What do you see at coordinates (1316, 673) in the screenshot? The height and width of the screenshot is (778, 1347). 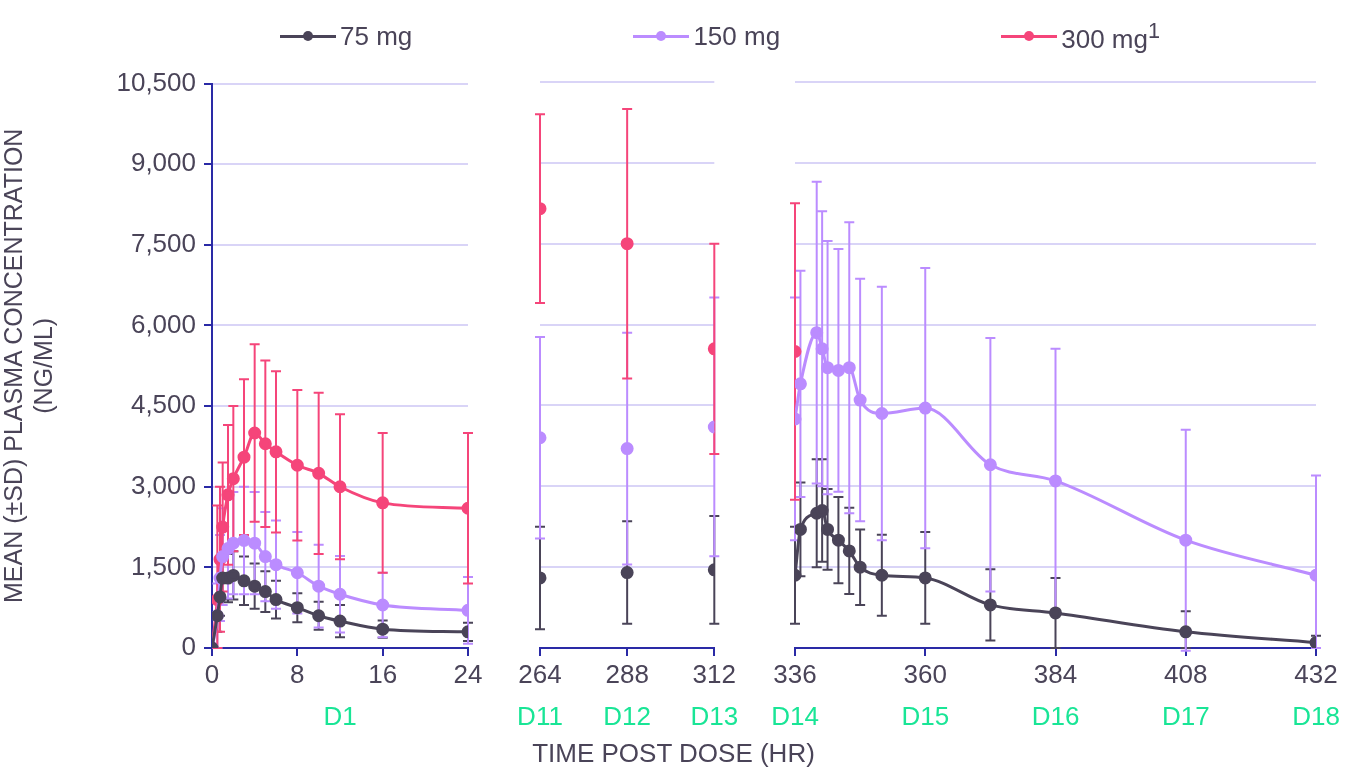 I see `x-tick-label: 432` at bounding box center [1316, 673].